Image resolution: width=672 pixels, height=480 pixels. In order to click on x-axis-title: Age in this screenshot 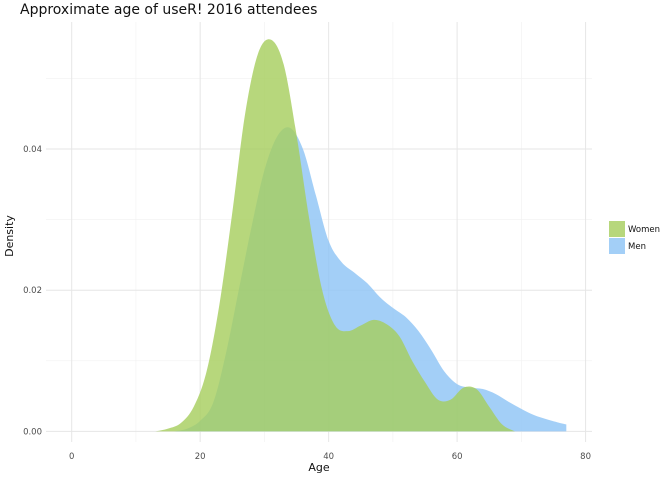, I will do `click(319, 467)`.